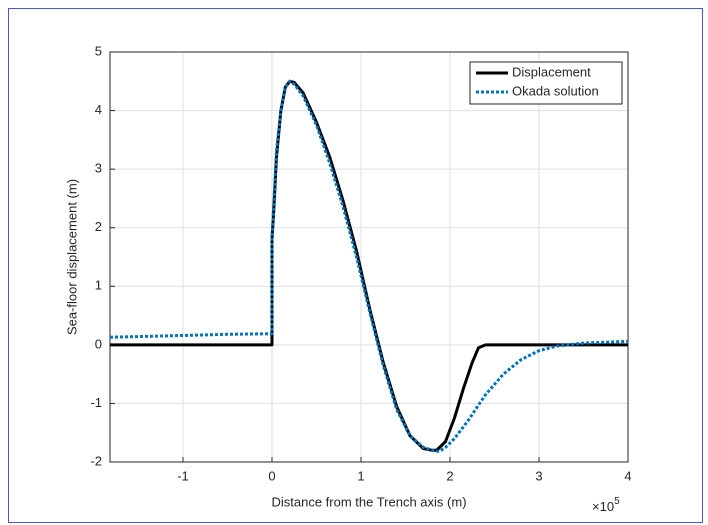  I want to click on legend-label: Okada solution, so click(555, 90).